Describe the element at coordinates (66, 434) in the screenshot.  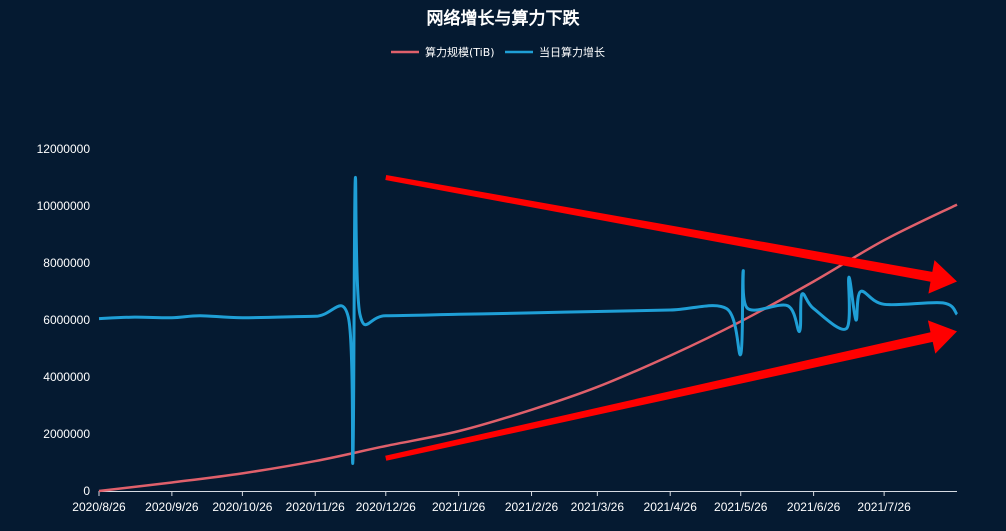
I see `y-tick-label: 2000000` at that location.